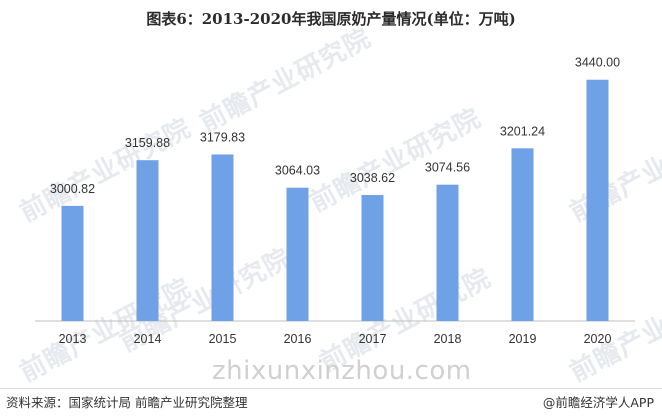 Image resolution: width=662 pixels, height=419 pixels. I want to click on credit-note: @前瞻经济学人APP, so click(598, 402).